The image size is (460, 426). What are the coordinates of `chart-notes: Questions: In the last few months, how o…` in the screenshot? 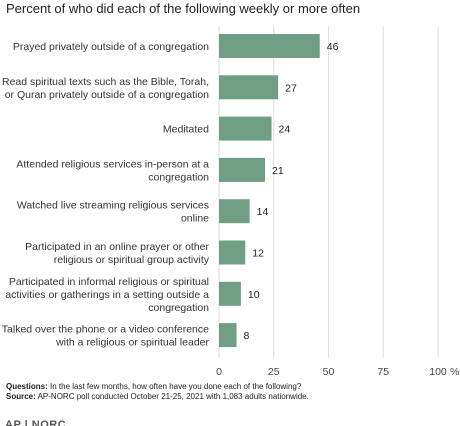 It's located at (231, 392).